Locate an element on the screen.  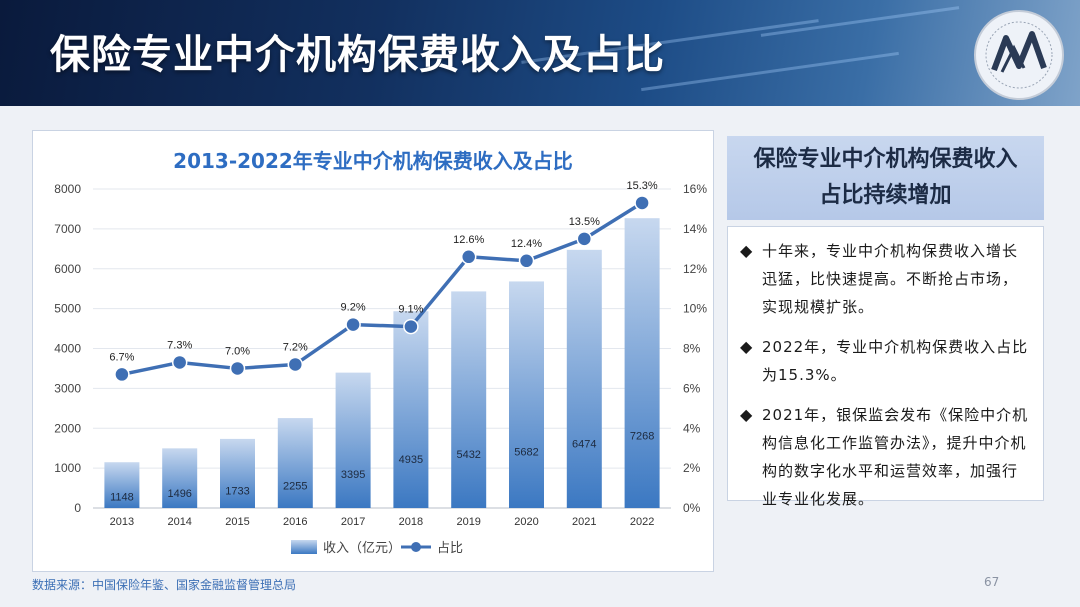
share-value-label: 7.0% is located at coordinates (237, 351).